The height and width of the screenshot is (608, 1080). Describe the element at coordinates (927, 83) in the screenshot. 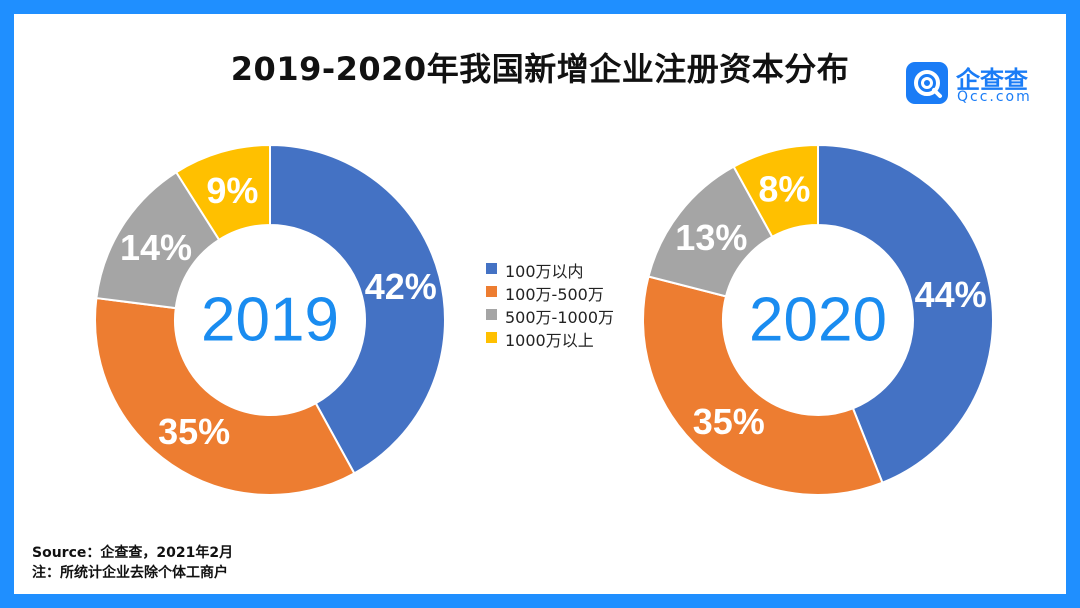

I see `qcc-logo-icon` at that location.